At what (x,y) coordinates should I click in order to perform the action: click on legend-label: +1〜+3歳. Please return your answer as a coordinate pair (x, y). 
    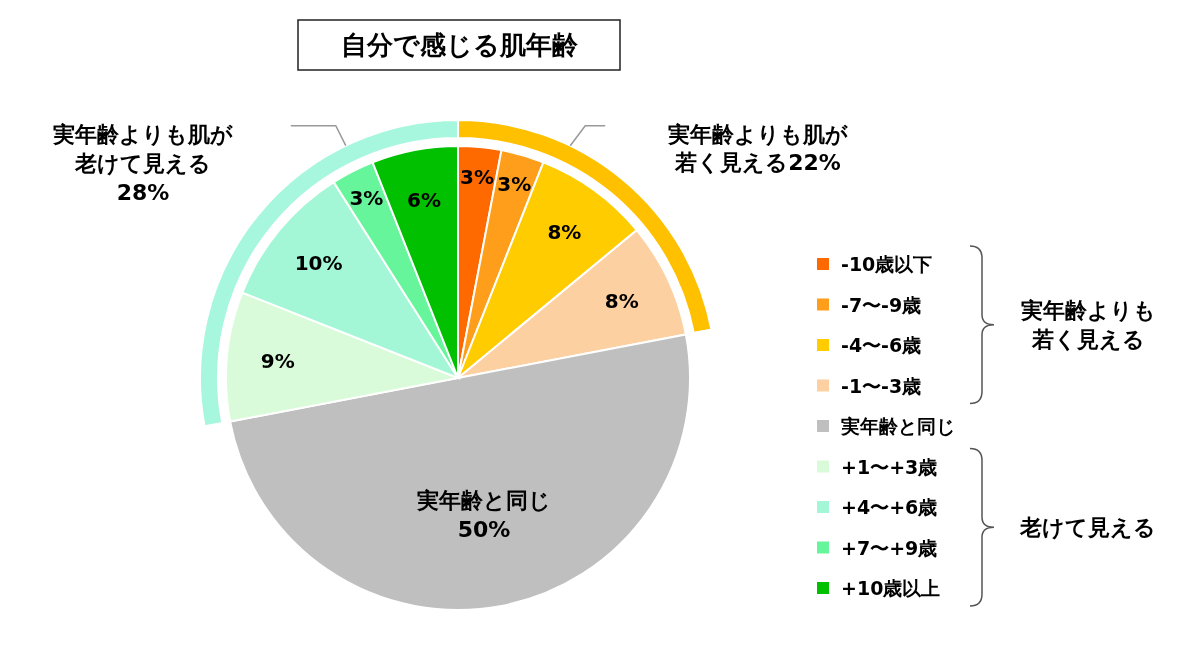
    Looking at the image, I should click on (889, 466).